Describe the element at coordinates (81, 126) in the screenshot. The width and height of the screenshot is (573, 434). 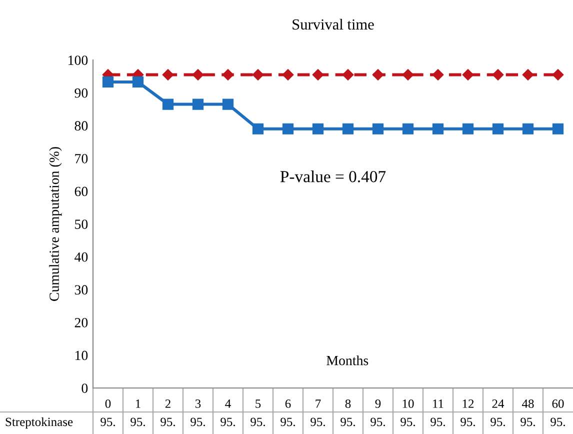
I see `y-tick-label: 80` at that location.